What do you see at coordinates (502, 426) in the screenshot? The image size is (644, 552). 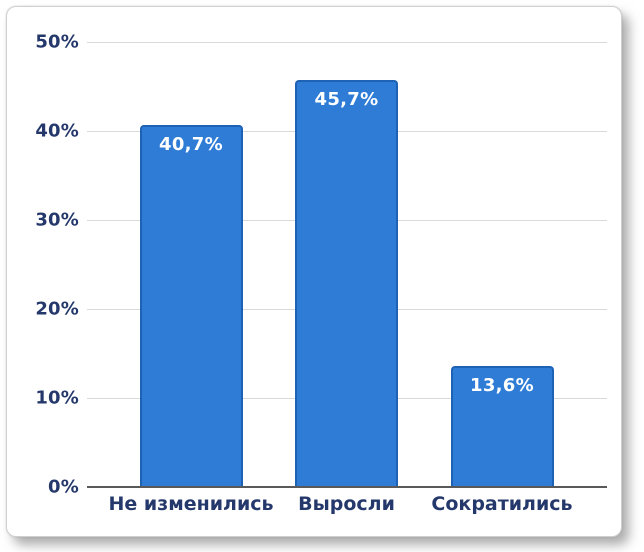 I see `bar-3: 13,6%` at bounding box center [502, 426].